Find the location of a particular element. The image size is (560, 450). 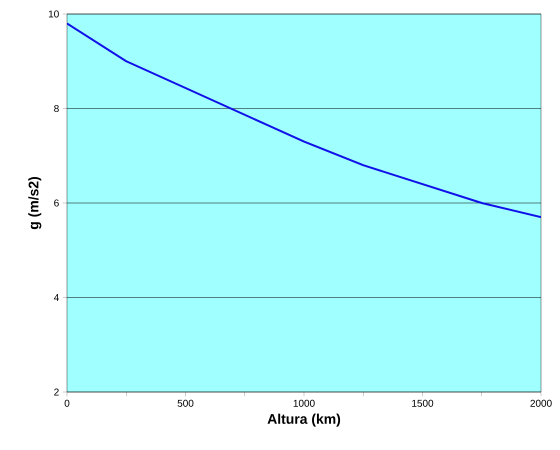

x-tick-label: 500 is located at coordinates (186, 403).